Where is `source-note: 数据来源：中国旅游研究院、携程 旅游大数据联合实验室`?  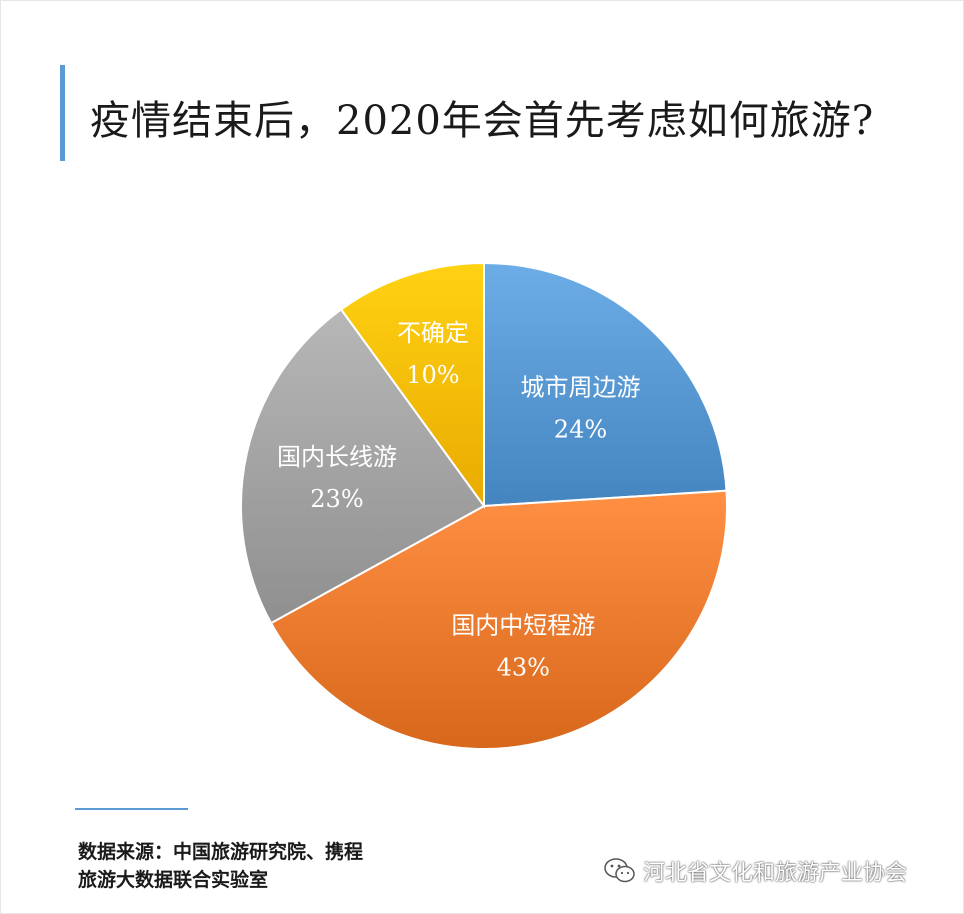 source-note: 数据来源：中国旅游研究院、携程 旅游大数据联合实验室 is located at coordinates (220, 866).